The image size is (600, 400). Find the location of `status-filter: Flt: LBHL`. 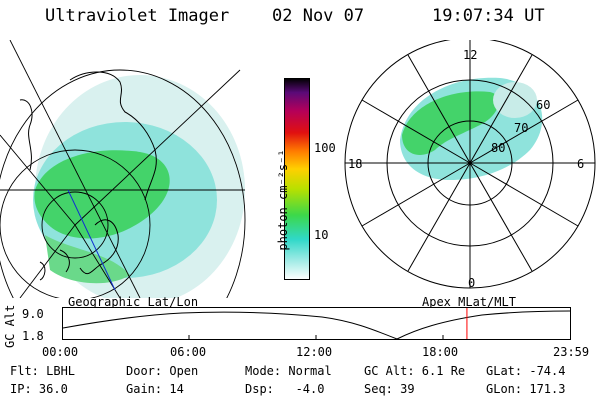

status-filter: Flt: LBHL is located at coordinates (43, 371).